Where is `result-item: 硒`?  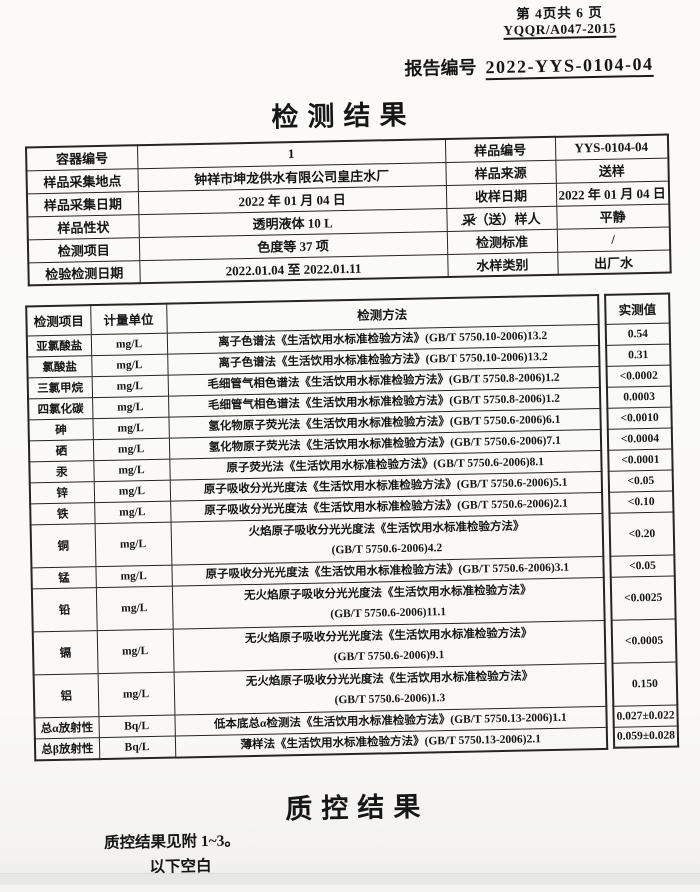 result-item: 硒 is located at coordinates (61, 450).